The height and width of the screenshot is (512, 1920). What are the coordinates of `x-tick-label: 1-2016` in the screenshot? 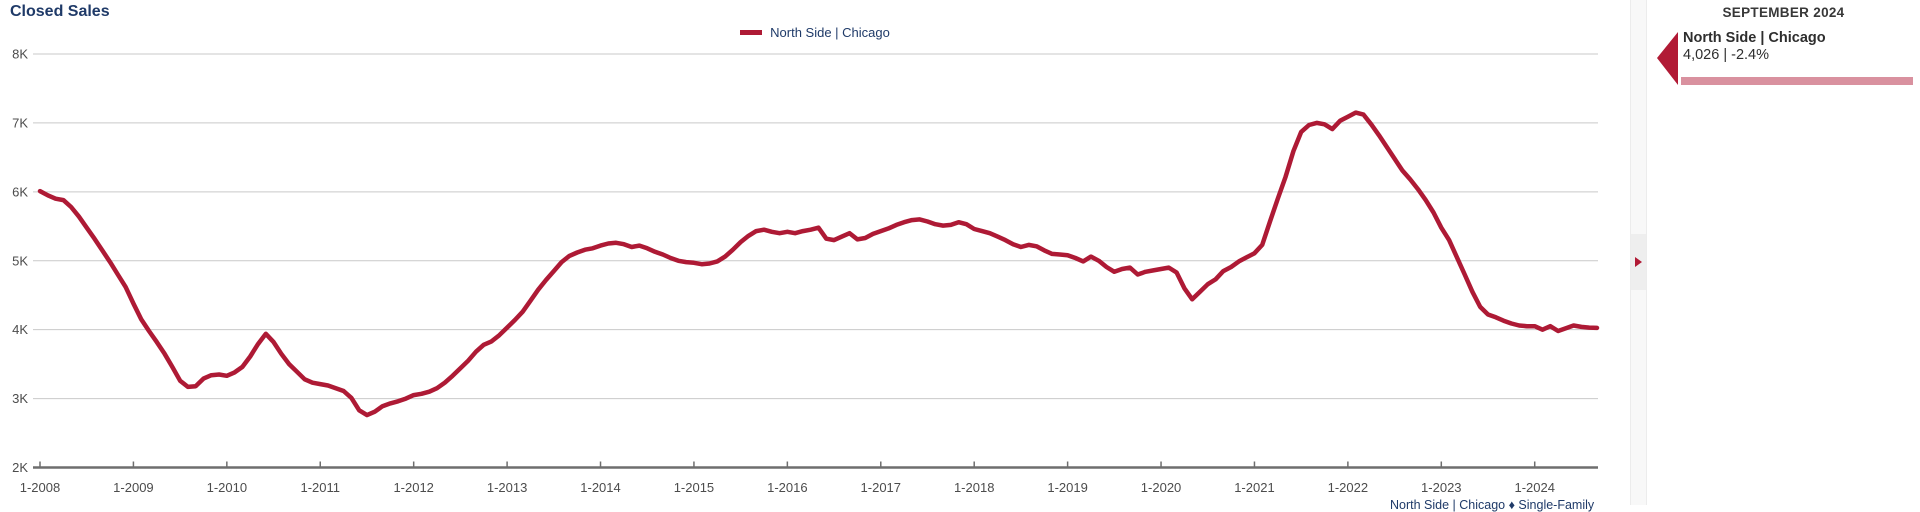 It's located at (787, 487).